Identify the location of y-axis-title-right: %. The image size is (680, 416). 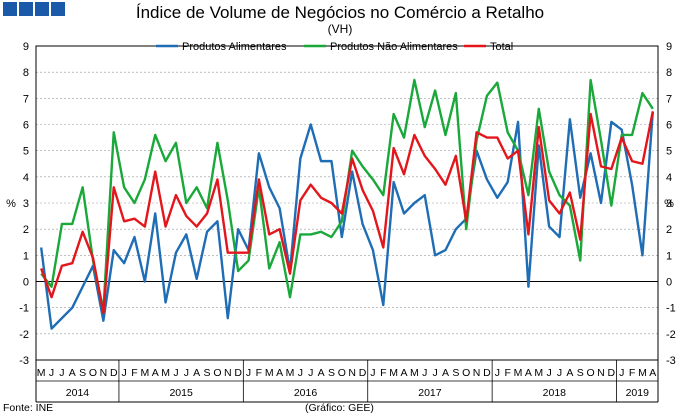
(669, 204).